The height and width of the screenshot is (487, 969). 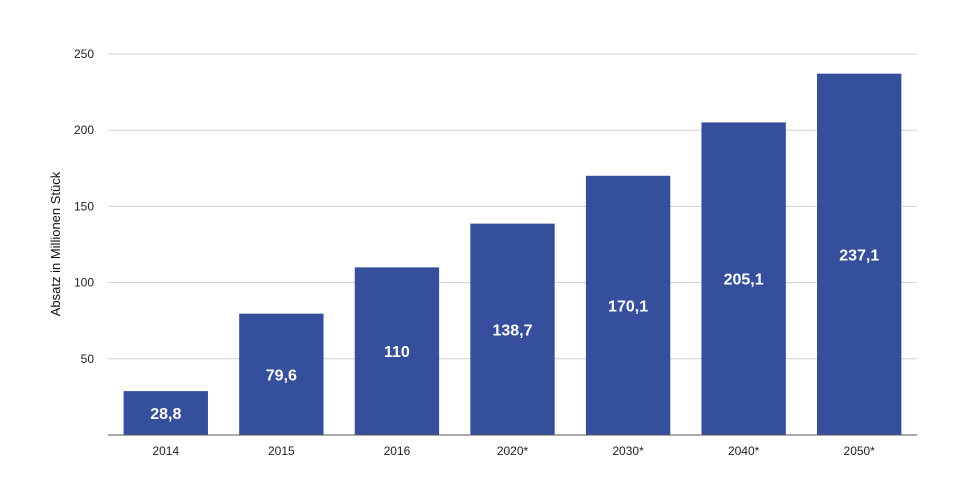 I want to click on bar-value-label: 237,1, so click(x=859, y=255).